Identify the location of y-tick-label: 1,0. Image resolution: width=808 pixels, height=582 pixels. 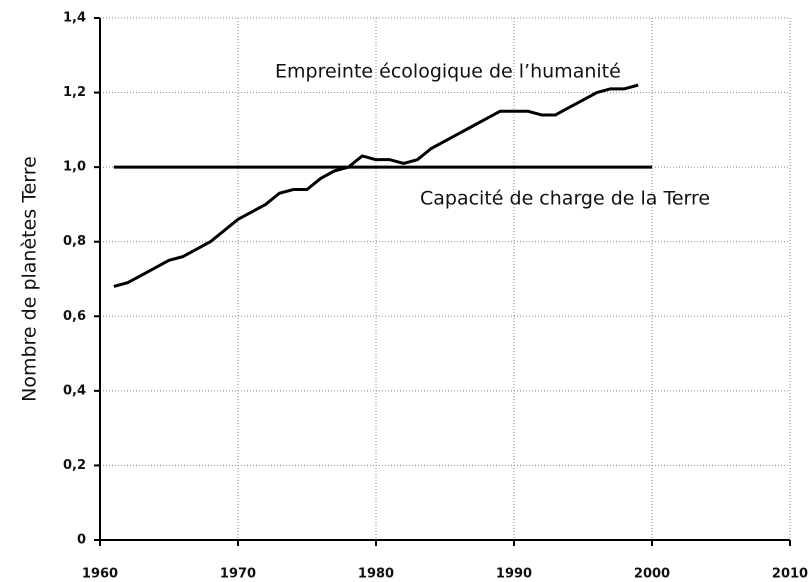
(74, 167).